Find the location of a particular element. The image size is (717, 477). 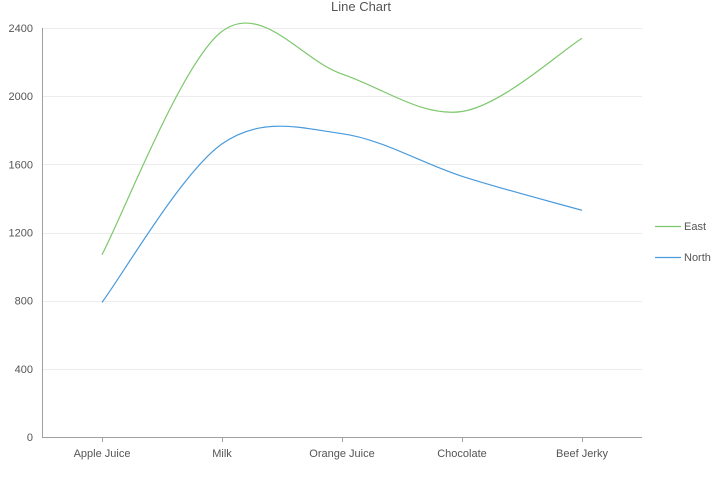

legend-label-east: East is located at coordinates (695, 227).